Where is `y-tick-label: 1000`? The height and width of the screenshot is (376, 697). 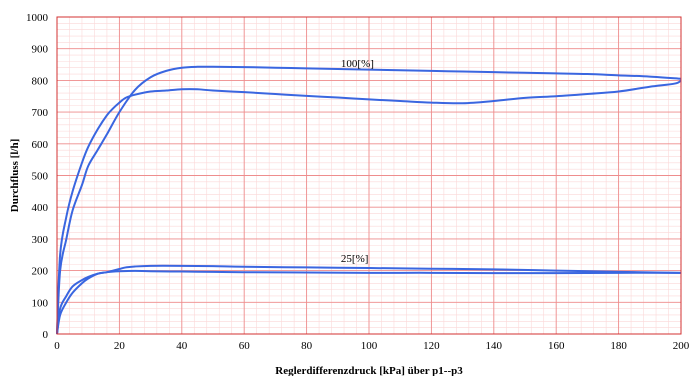 y-tick-label: 1000 is located at coordinates (37, 18).